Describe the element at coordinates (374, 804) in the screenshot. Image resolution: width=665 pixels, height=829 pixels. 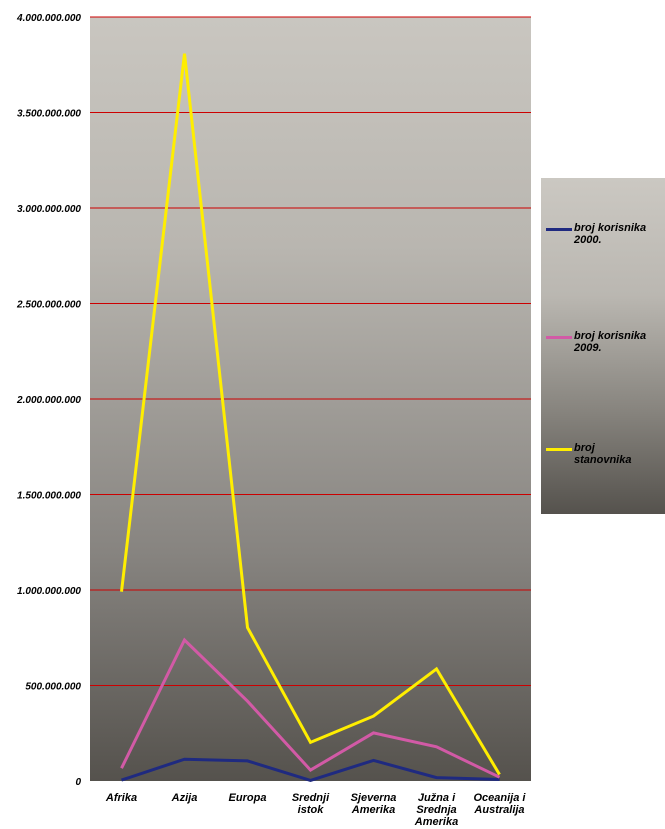
I see `x-tick-label: Sjeverna Amerika` at that location.